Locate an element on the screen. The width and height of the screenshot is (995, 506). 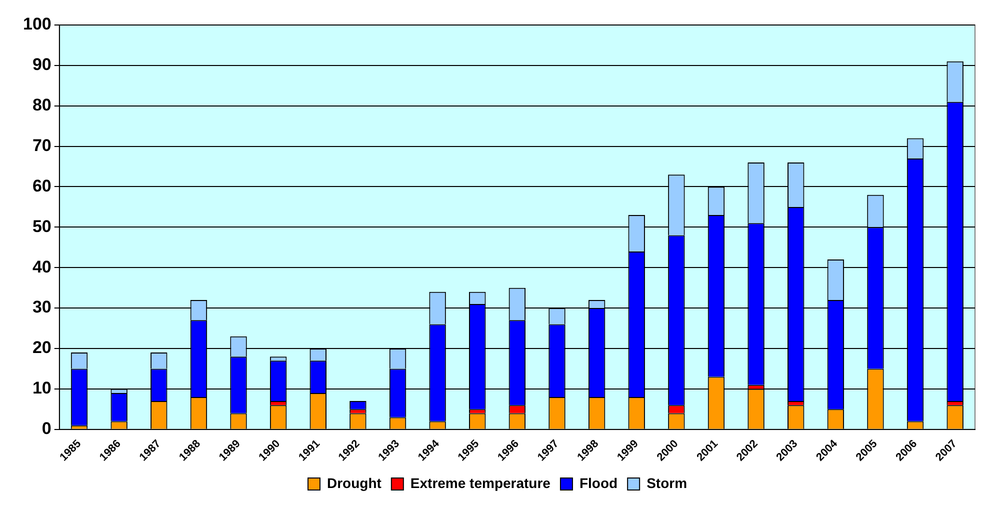
y-tick-label: 0 is located at coordinates (47, 428).